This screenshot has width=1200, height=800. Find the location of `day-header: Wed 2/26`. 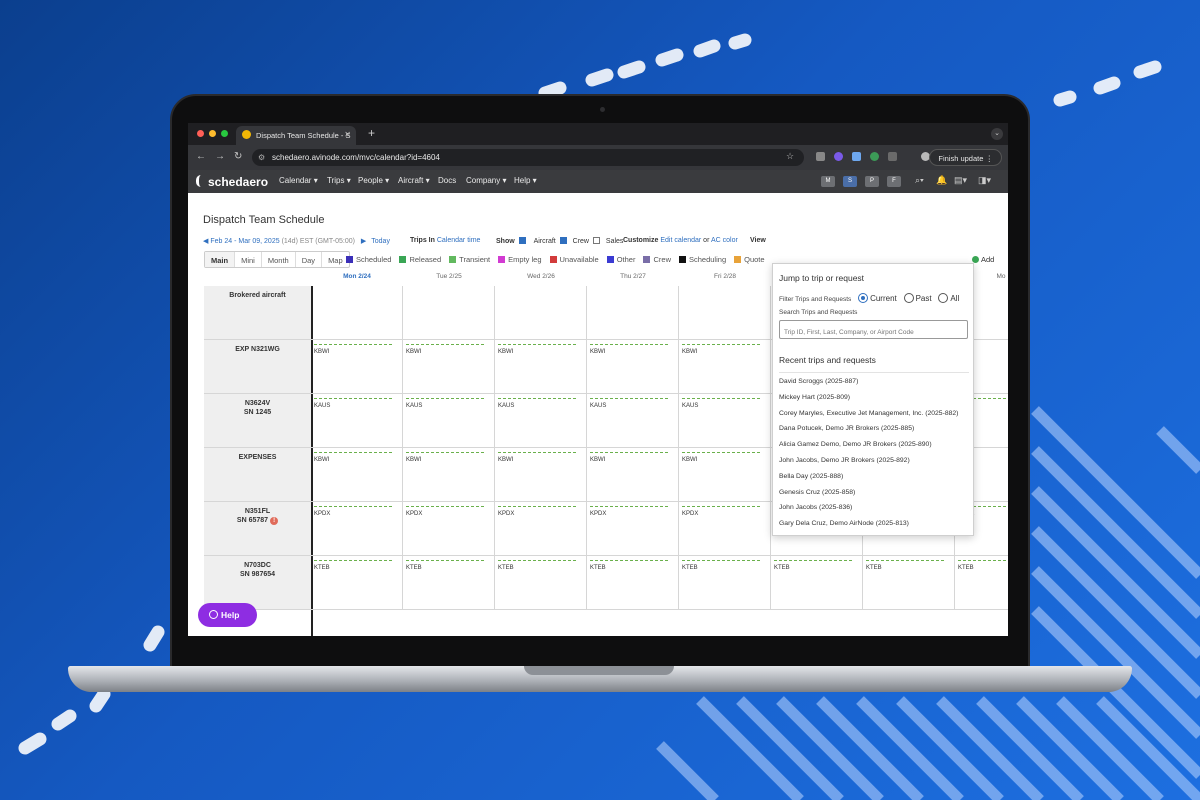

day-header: Wed 2/26 is located at coordinates (541, 276).